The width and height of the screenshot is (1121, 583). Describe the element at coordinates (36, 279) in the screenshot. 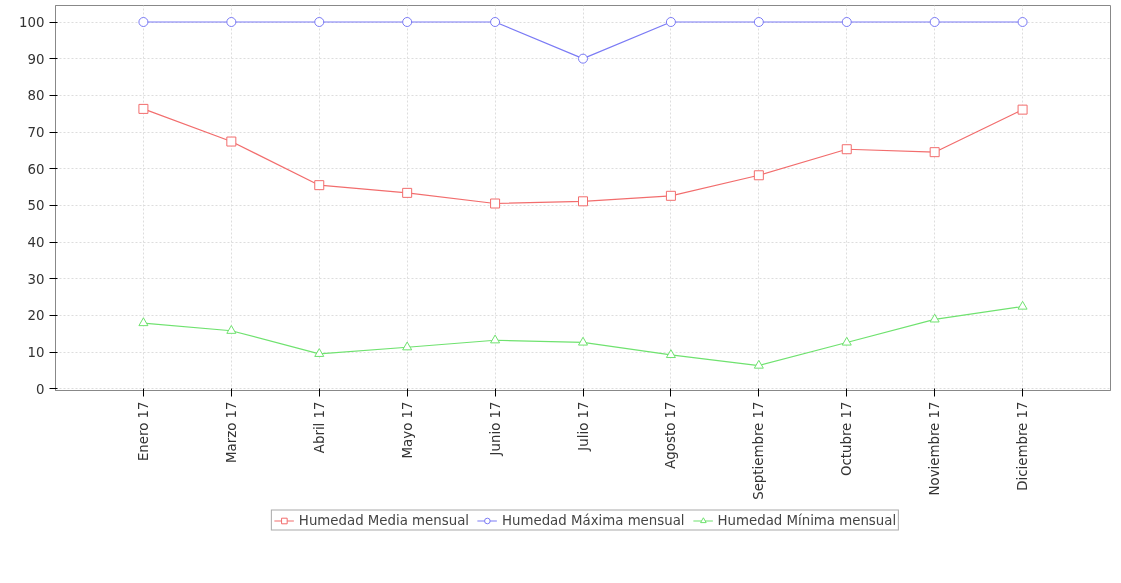

I see `y-tick-label: 30` at that location.